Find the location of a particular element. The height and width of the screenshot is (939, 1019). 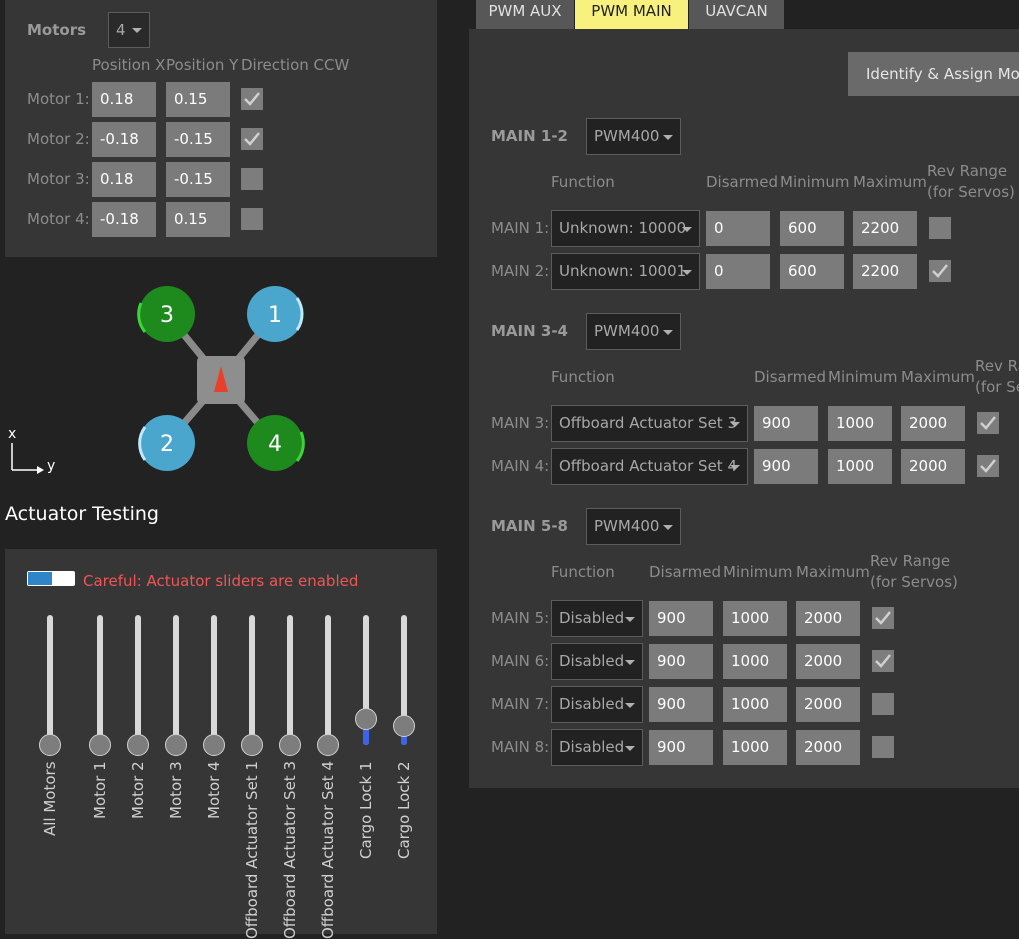

actuator-slider-label: Motor 4 is located at coordinates (214, 790).